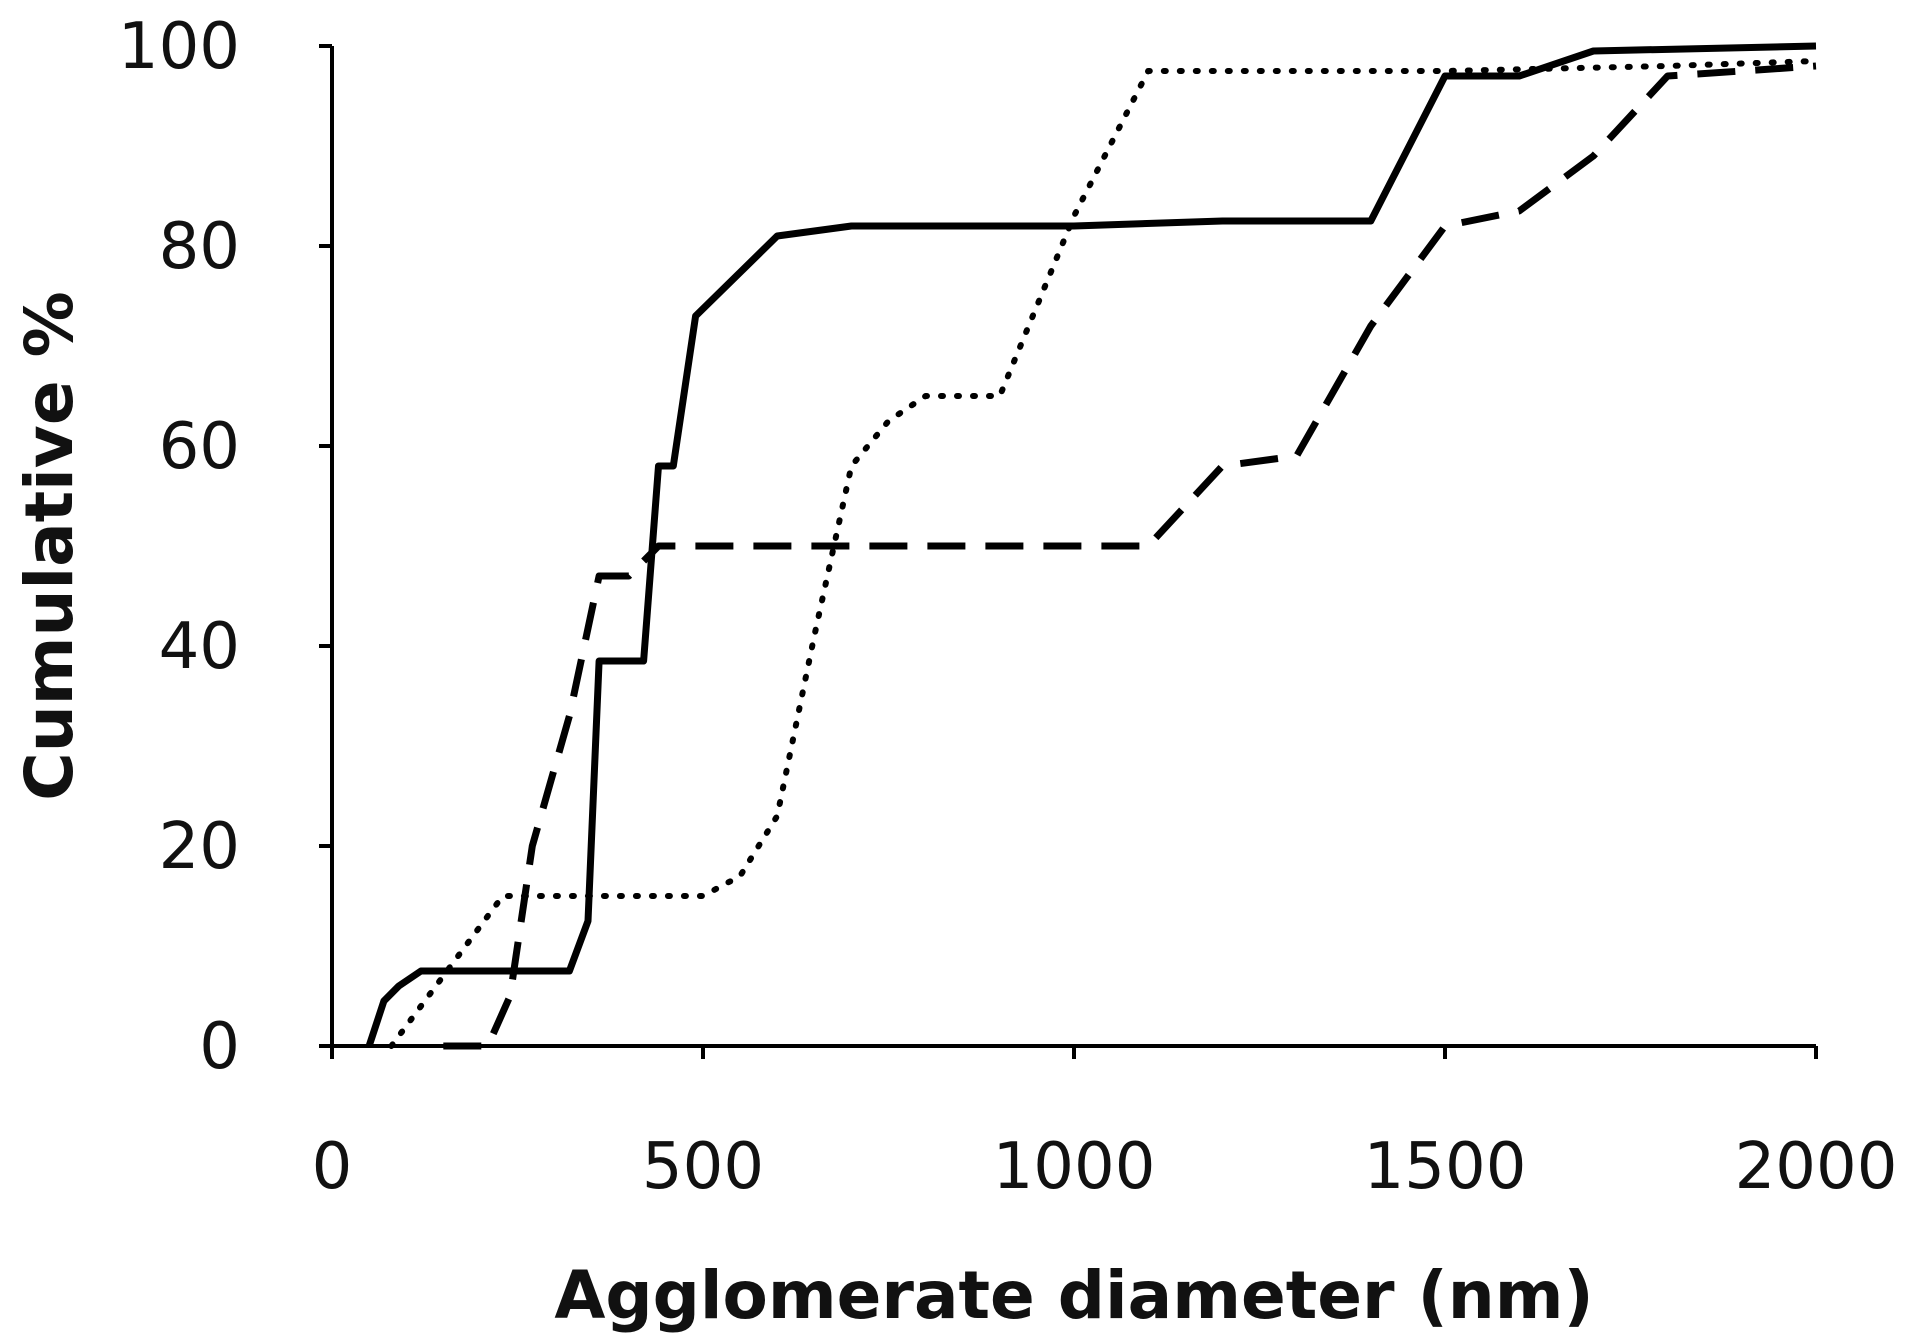 Image resolution: width=1920 pixels, height=1341 pixels. What do you see at coordinates (1816, 1167) in the screenshot?
I see `x-tick-label: 2000` at bounding box center [1816, 1167].